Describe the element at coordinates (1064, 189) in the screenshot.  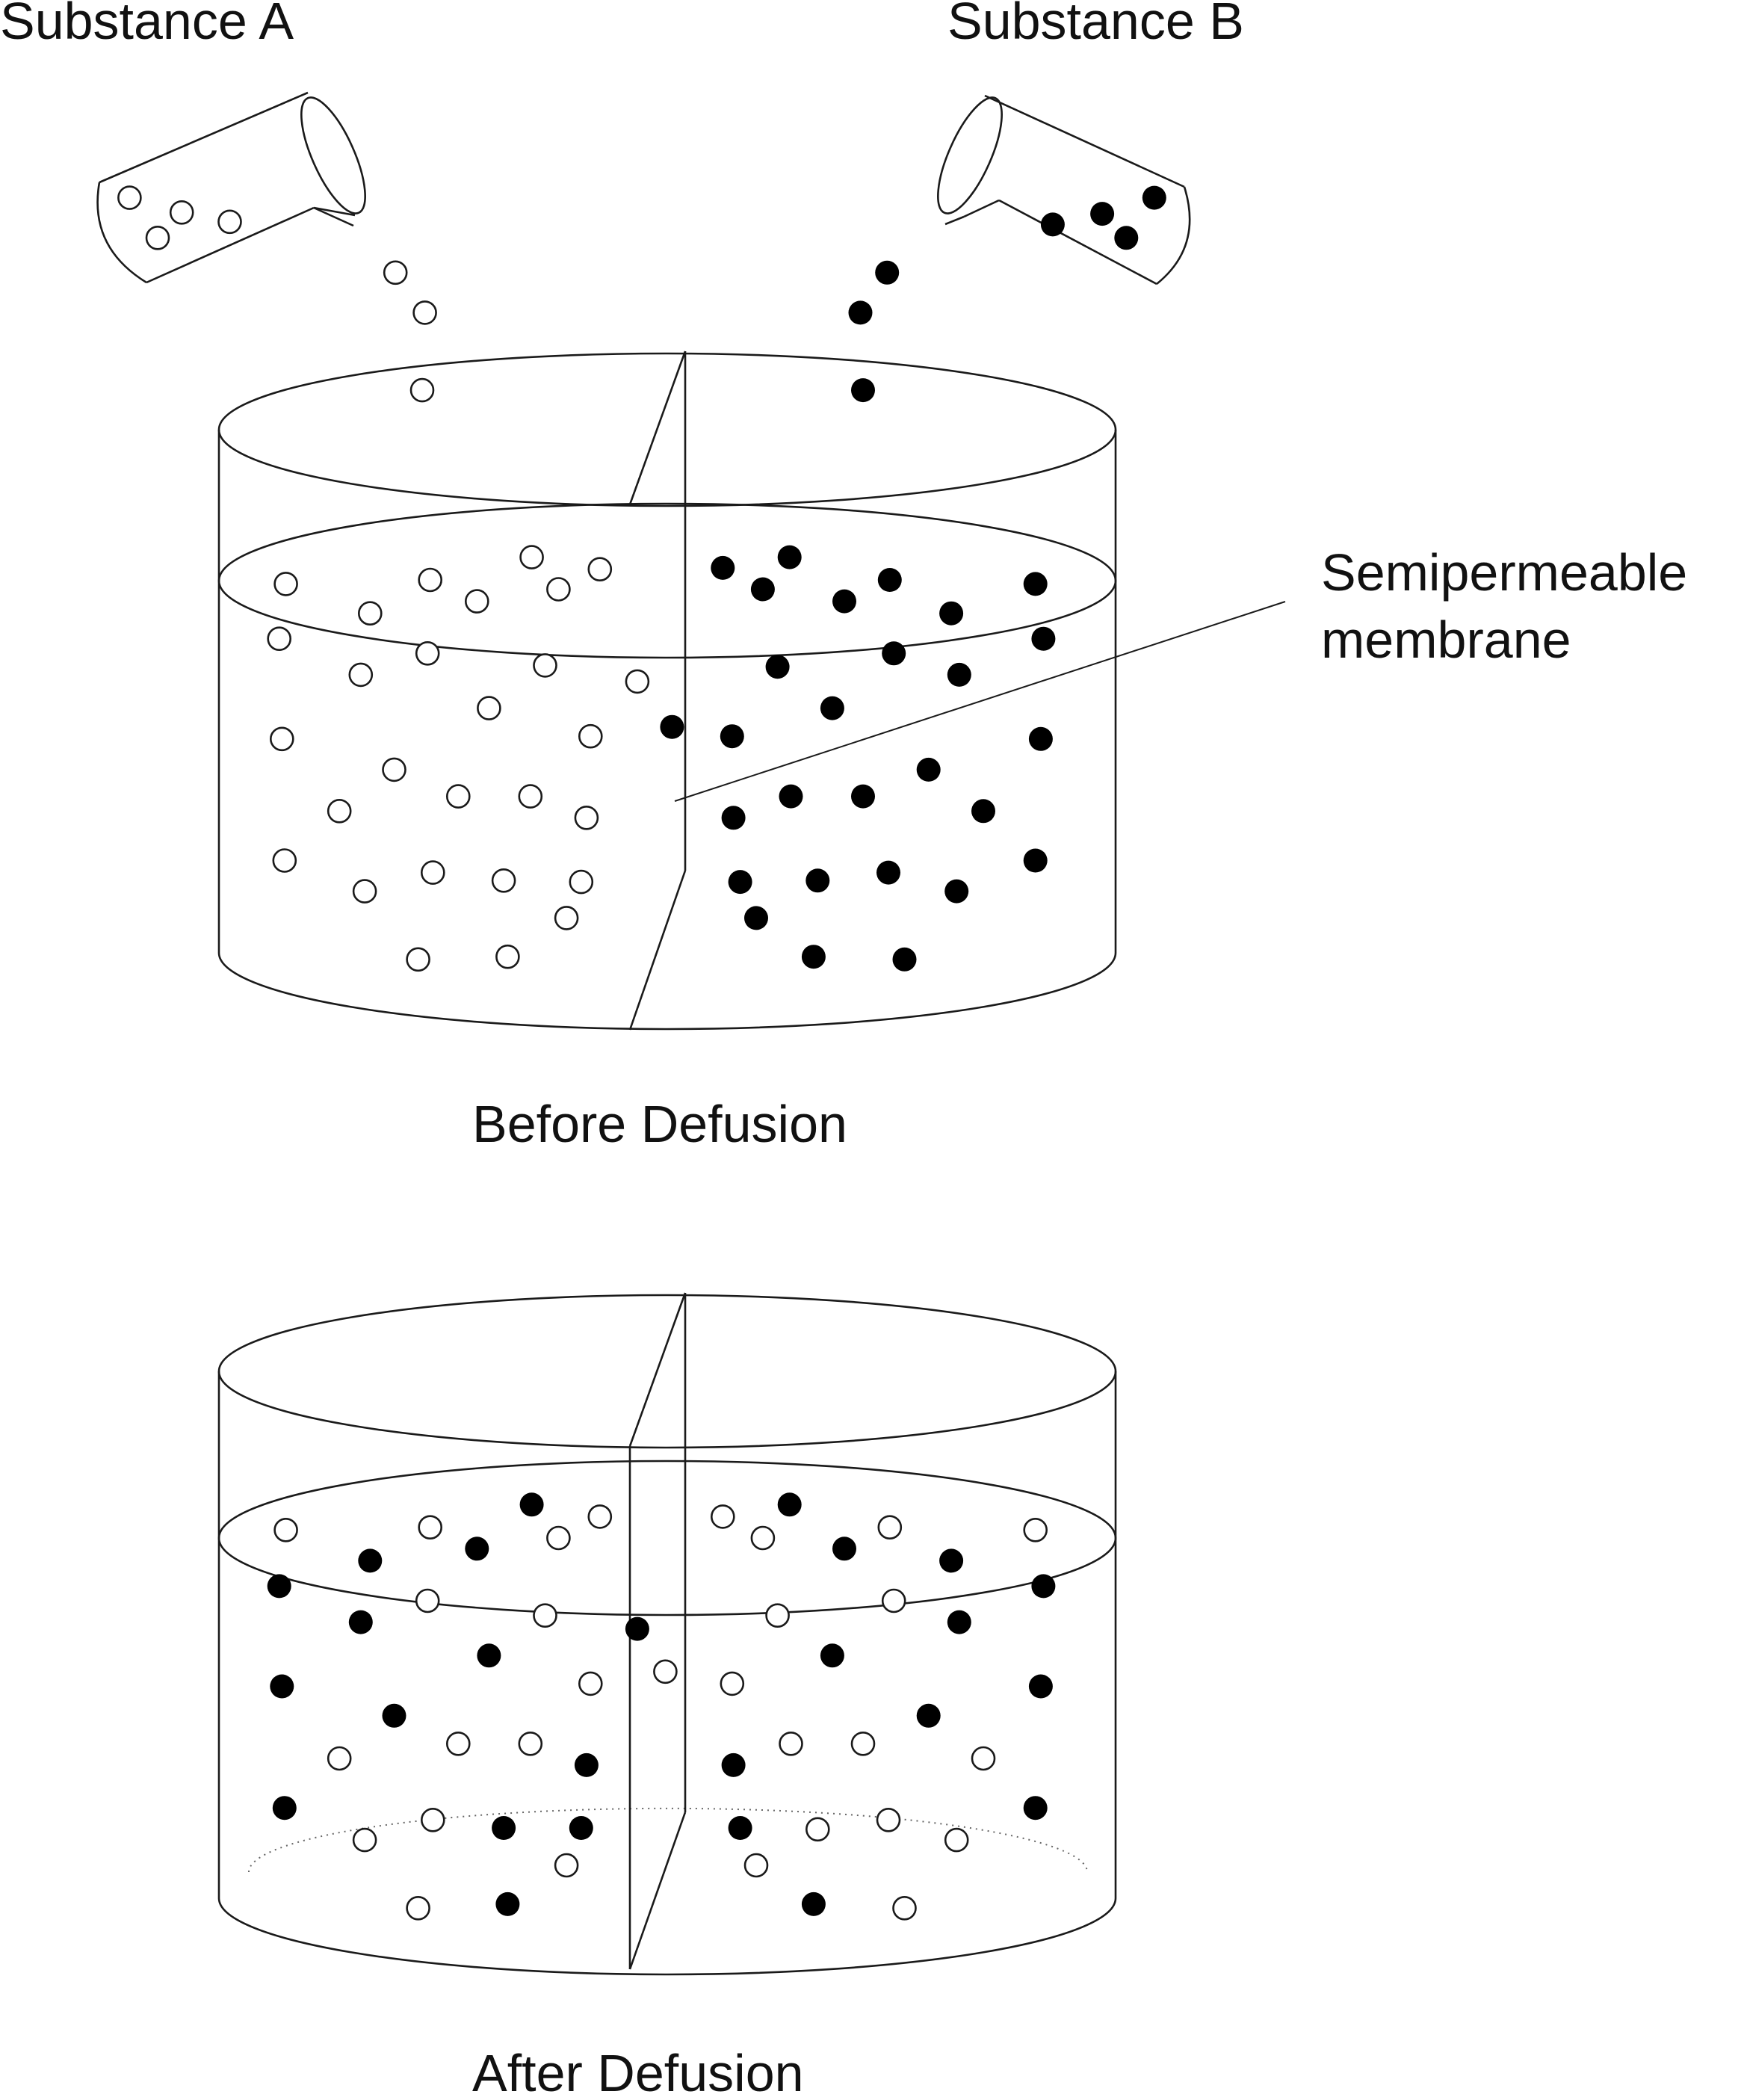
I see `beaker-b-icon` at that location.